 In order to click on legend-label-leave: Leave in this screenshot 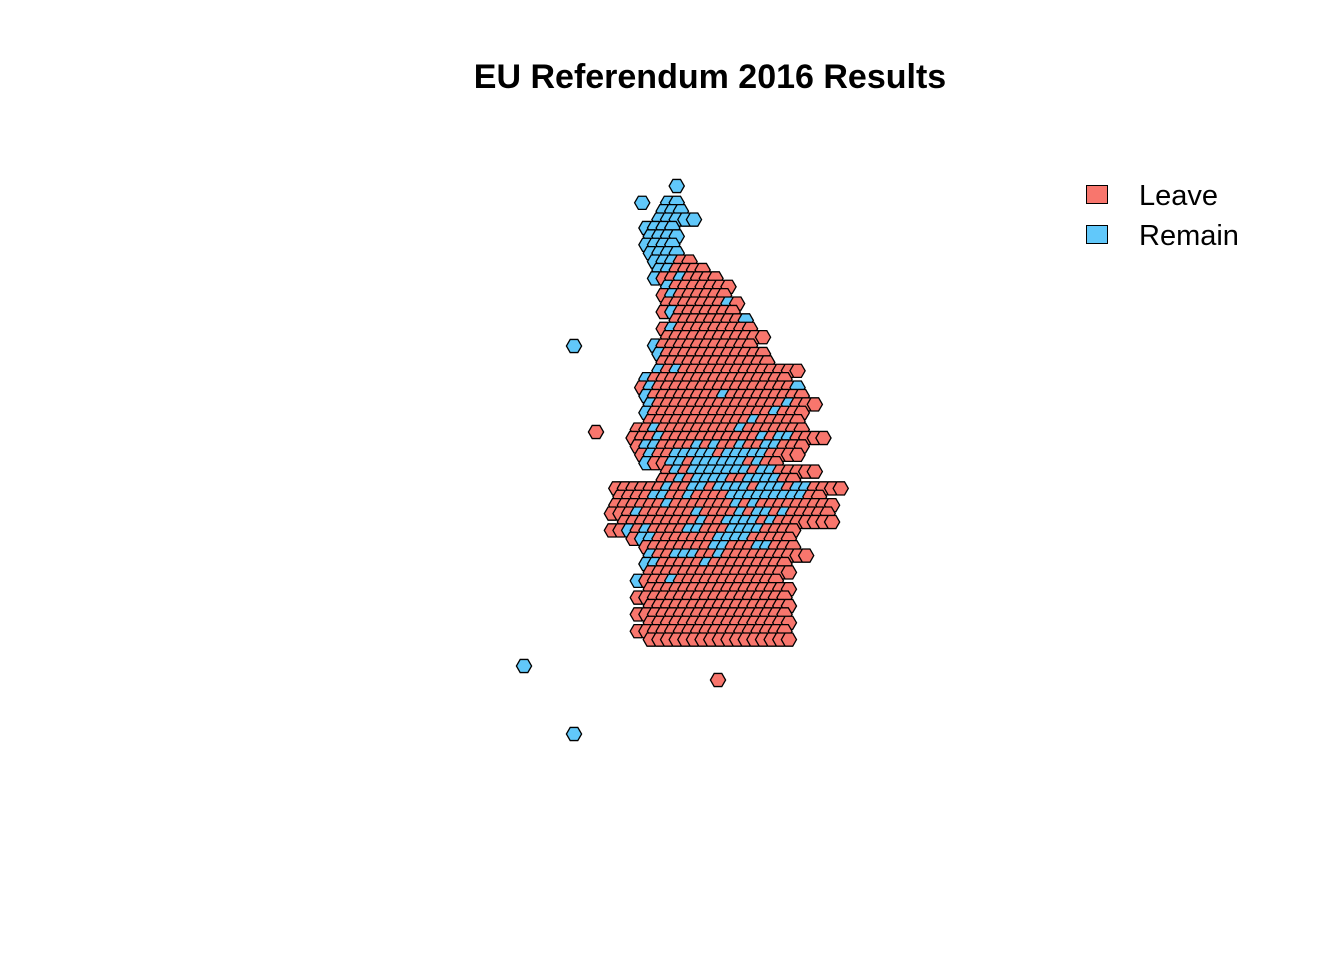, I will do `click(1179, 196)`.